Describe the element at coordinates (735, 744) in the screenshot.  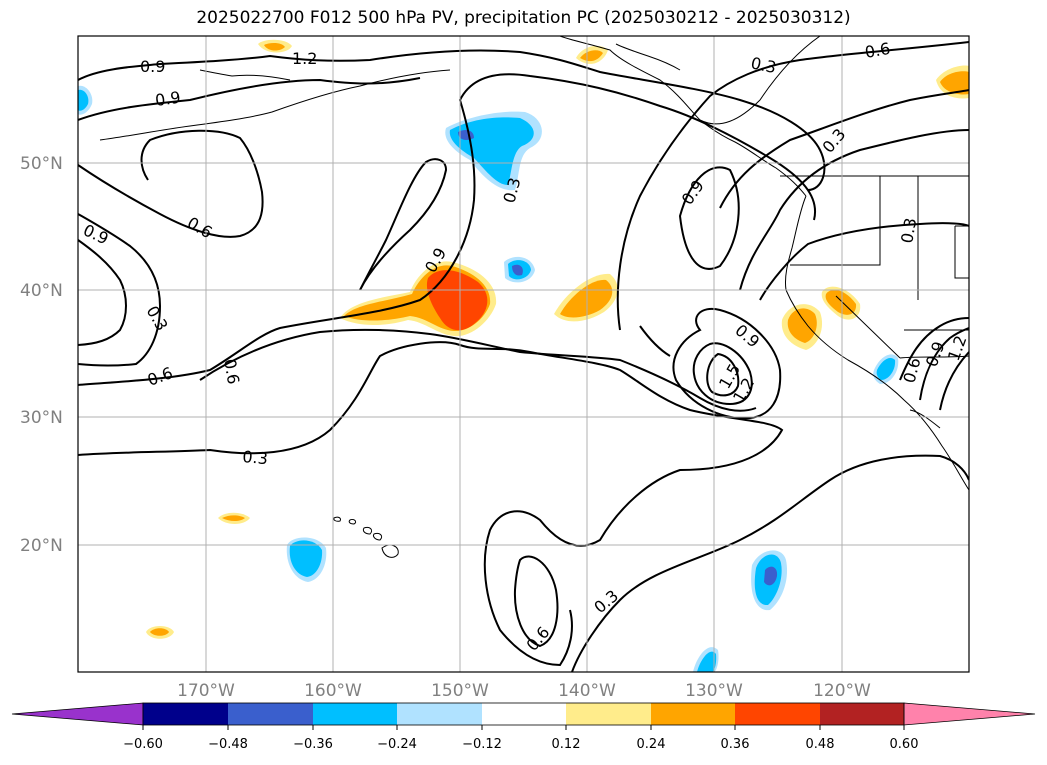
I see `colorbar-tick-label: 0.36` at that location.